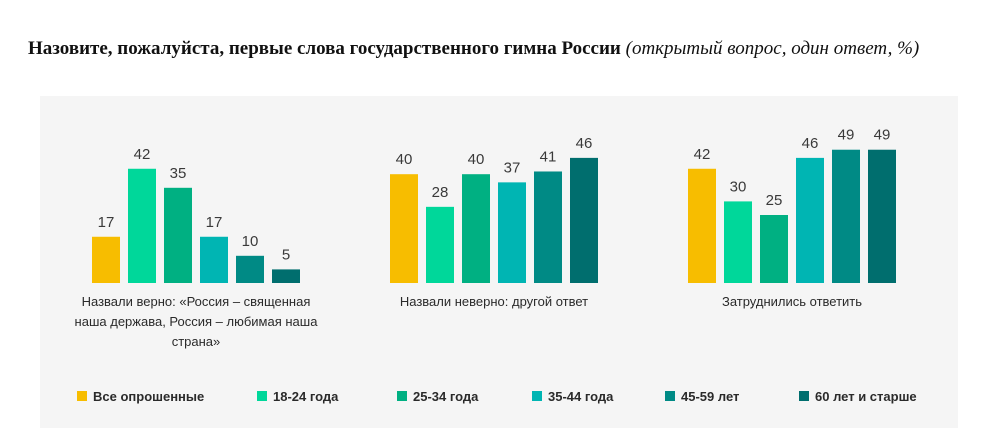 Image resolution: width=998 pixels, height=444 pixels. Describe the element at coordinates (197, 321) in the screenshot. I see `category-label: наша держава, Россия – любимая наша` at that location.